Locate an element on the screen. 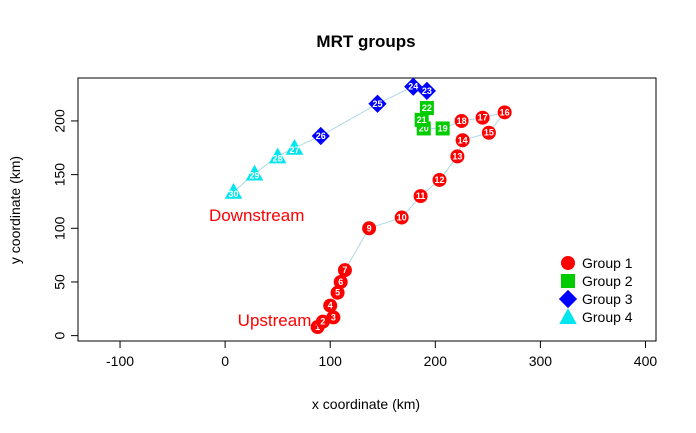 The width and height of the screenshot is (696, 433). x-tick-label: 100 is located at coordinates (331, 361).